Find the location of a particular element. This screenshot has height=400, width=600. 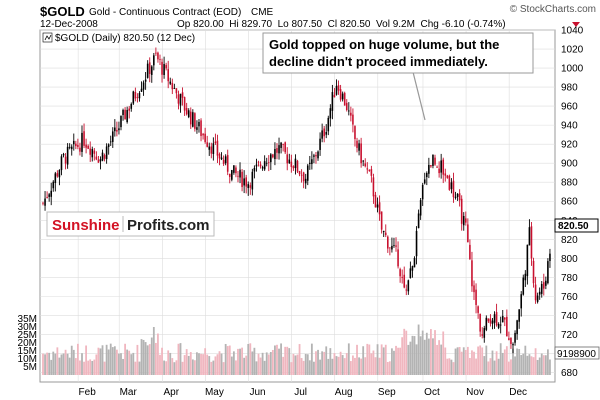

last-volume-tag is located at coordinates (577, 353).